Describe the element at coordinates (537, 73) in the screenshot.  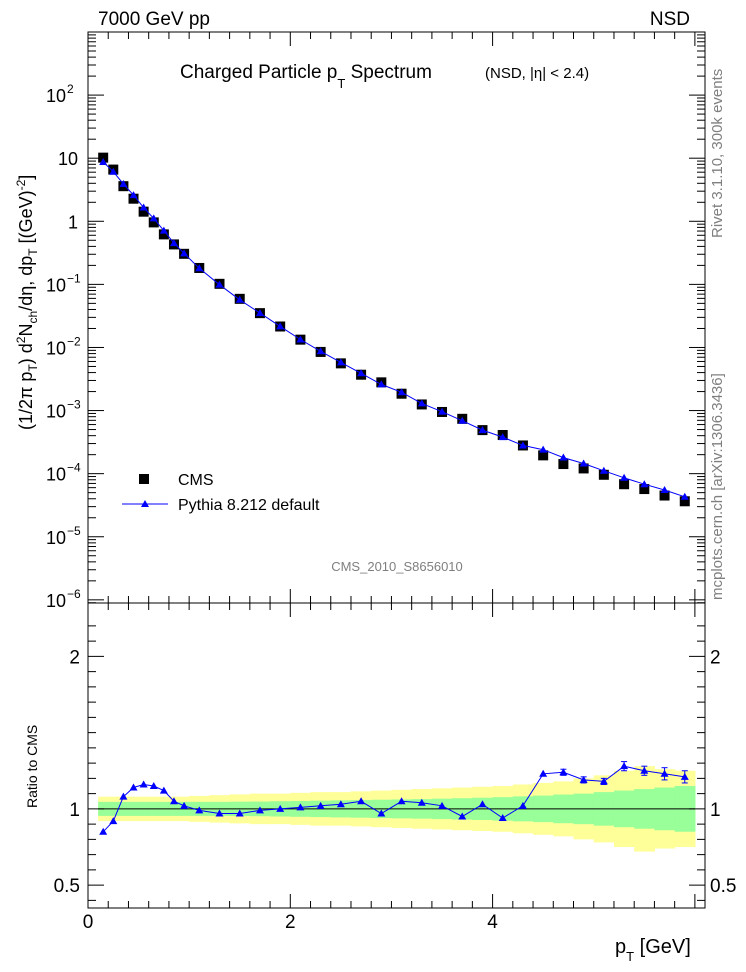
I see `chart-title-note: (NSD, |η| < 2.4)` at that location.